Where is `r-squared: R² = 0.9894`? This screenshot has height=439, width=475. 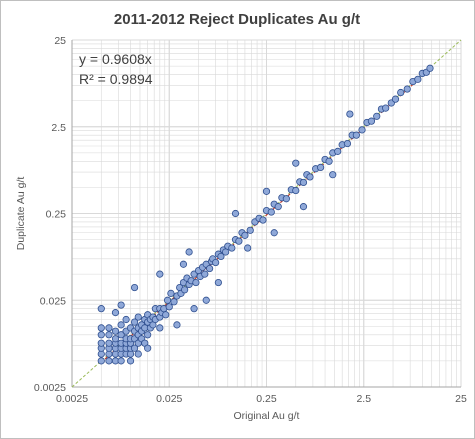 r-squared: R² = 0.9894 is located at coordinates (116, 79).